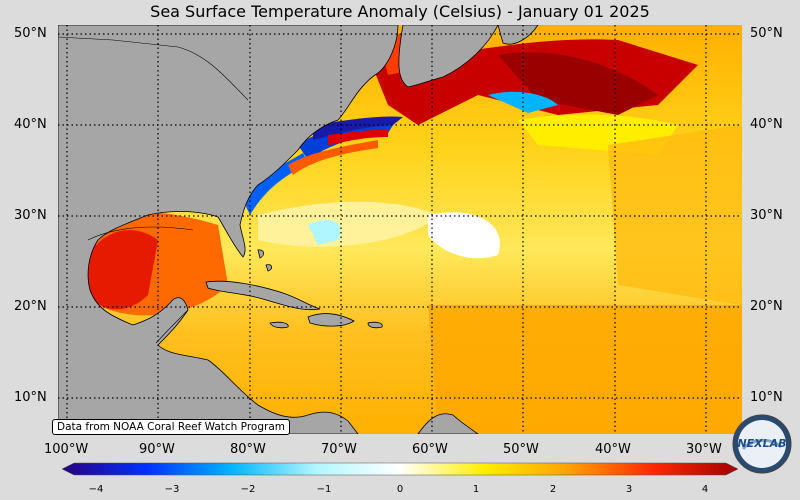  Describe the element at coordinates (553, 489) in the screenshot. I see `colorbar-tick-2: 2` at that location.